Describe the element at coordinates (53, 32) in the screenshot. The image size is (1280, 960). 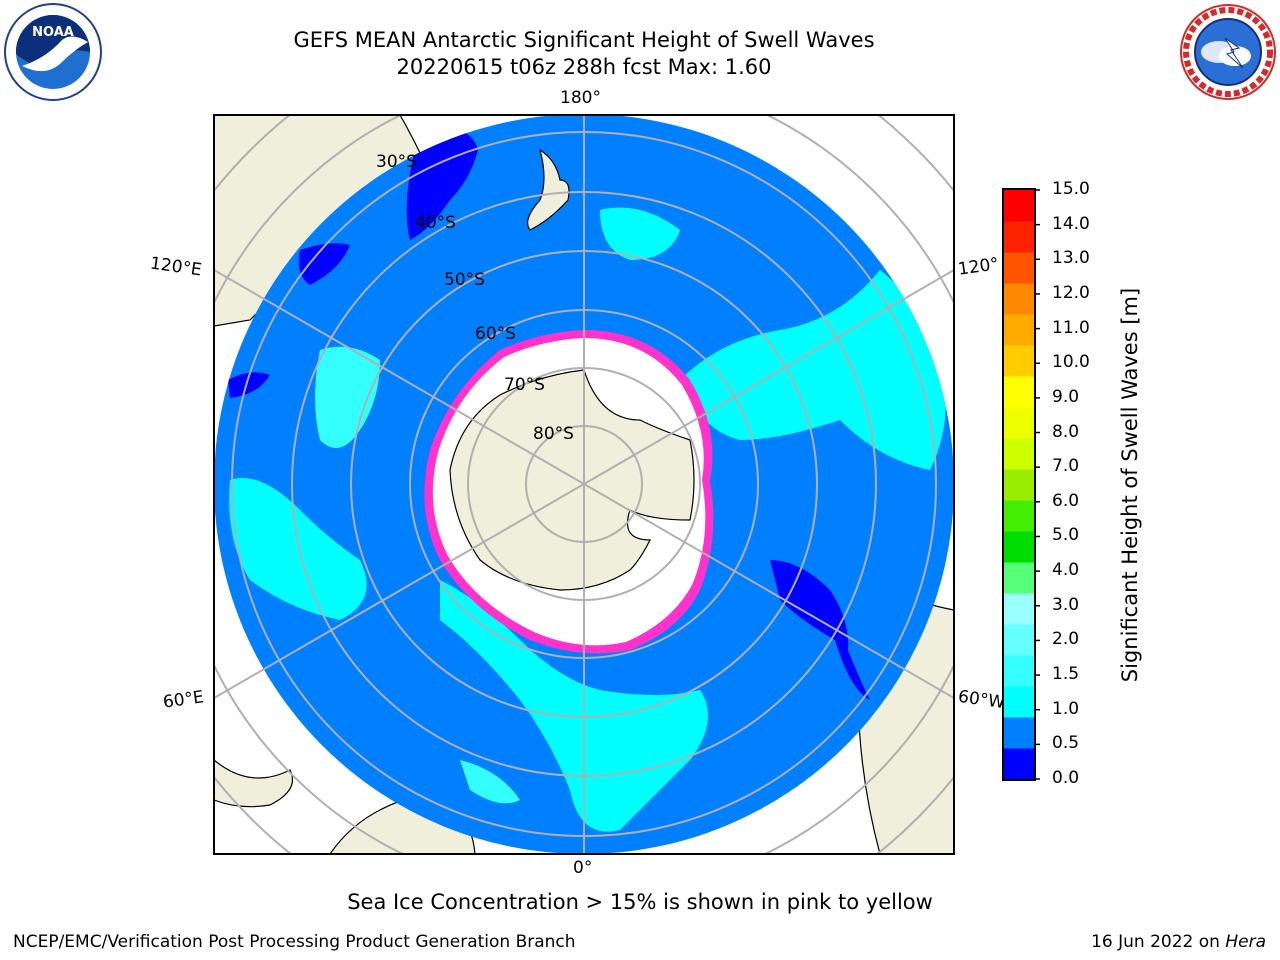
I see `noaa-logo-text: NOAA` at that location.